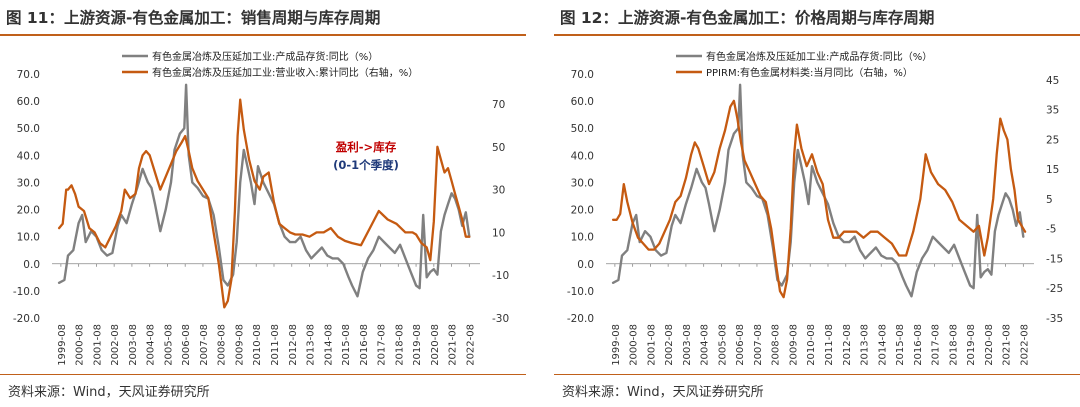  Describe the element at coordinates (498, 105) in the screenshot. I see `right-axis-tick-label: 70` at that location.